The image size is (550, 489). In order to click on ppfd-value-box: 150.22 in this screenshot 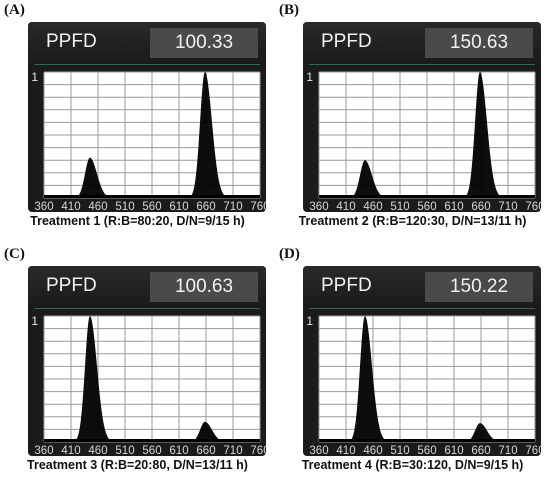, I will do `click(479, 287)`.